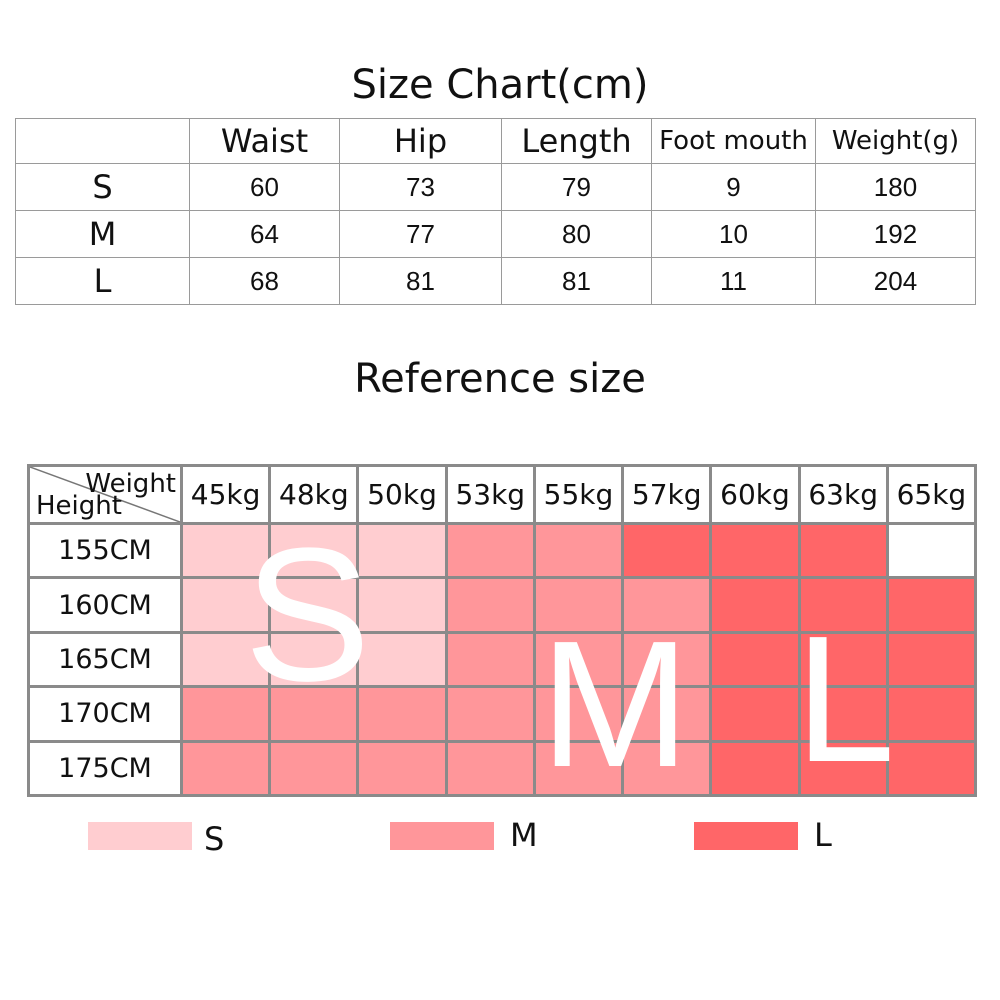 The height and width of the screenshot is (1000, 1000). I want to click on header-foot-mouth: Foot mouth, so click(733, 141).